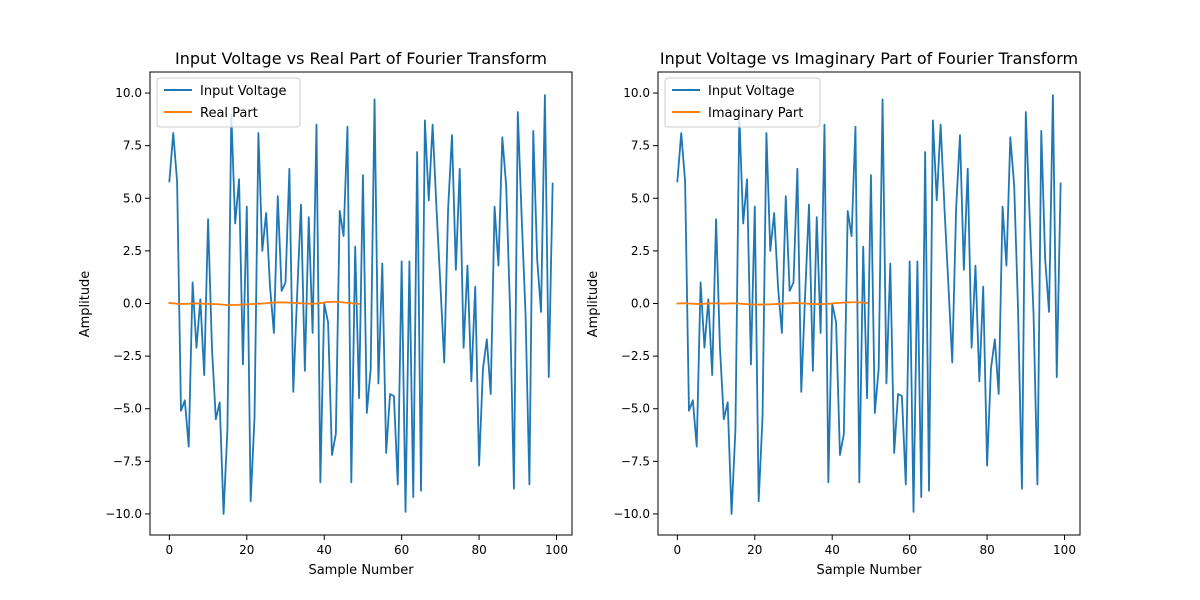 This screenshot has height=600, width=1200. I want to click on legend: Input Voltage Imaginary Part, so click(742, 102).